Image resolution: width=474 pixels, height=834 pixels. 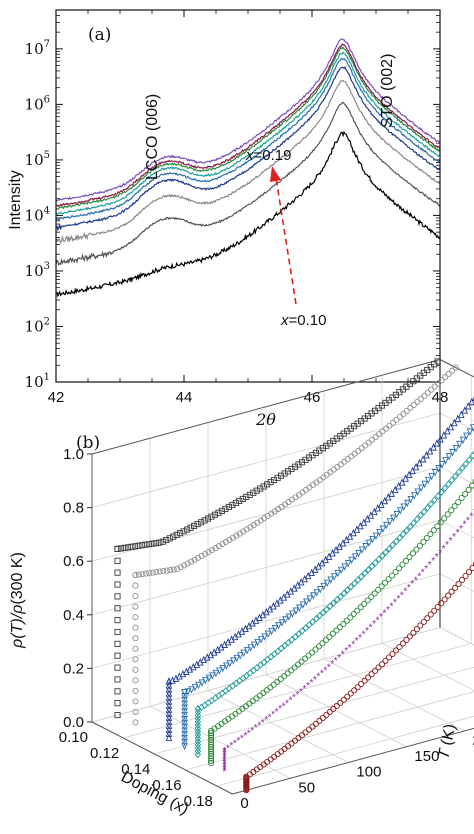 What do you see at coordinates (268, 155) in the screenshot?
I see `annotation-x-high: x=0.19` at bounding box center [268, 155].